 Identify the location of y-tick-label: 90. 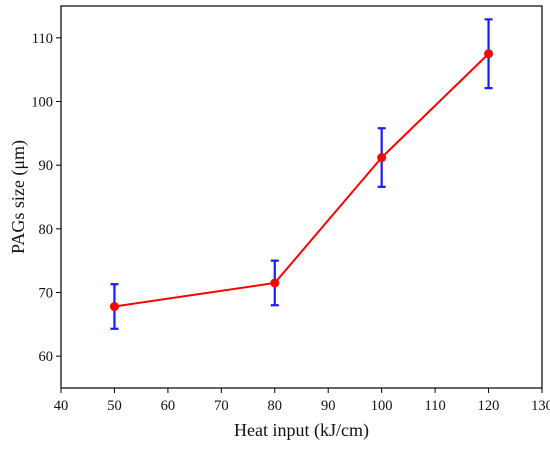
(46, 166).